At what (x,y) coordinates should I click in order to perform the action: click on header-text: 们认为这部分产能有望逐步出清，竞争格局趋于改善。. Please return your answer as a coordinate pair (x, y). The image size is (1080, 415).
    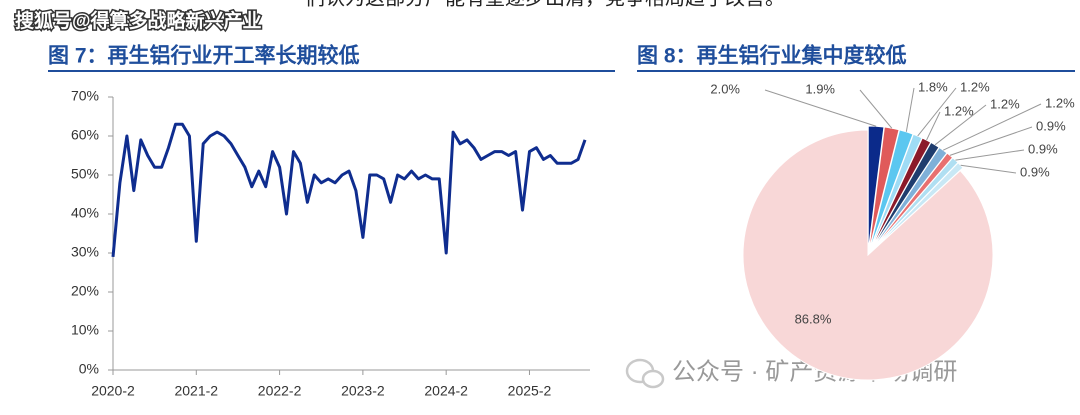
    Looking at the image, I should click on (545, 4).